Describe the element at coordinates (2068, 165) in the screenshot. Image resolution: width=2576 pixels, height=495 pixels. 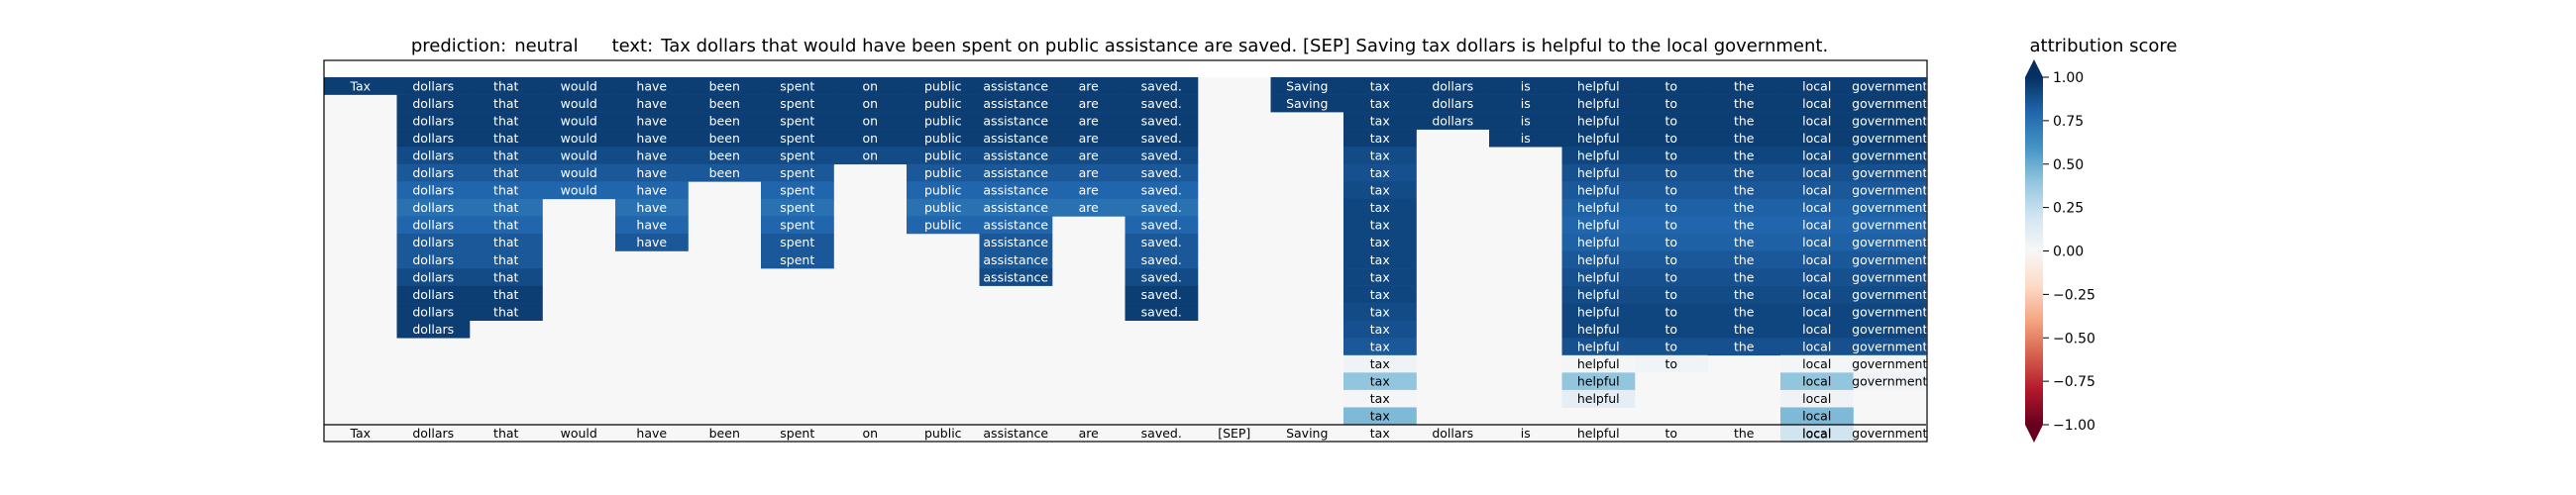
I see `colorbar-tick-label: 0.50` at that location.